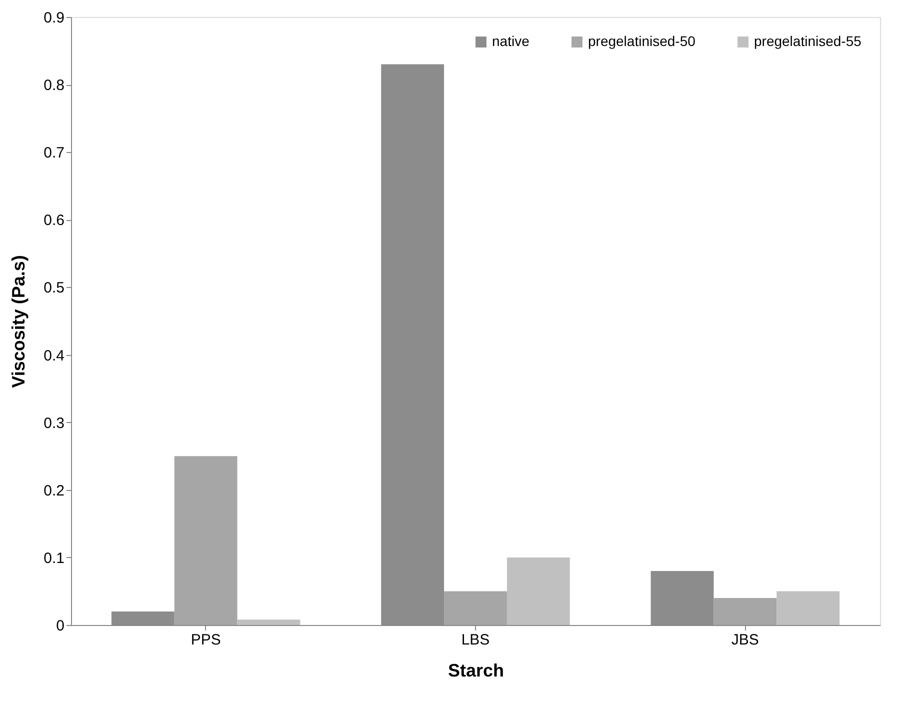  Describe the element at coordinates (54, 423) in the screenshot. I see `y-tick-label: 0.3` at that location.